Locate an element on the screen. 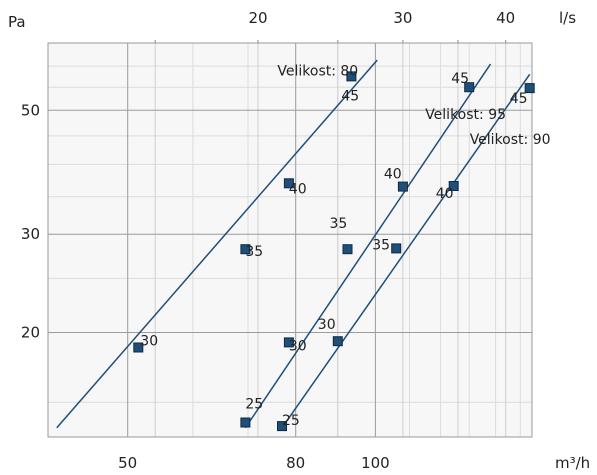 This screenshot has width=597, height=475. y-tick-label: 20 is located at coordinates (30, 333).